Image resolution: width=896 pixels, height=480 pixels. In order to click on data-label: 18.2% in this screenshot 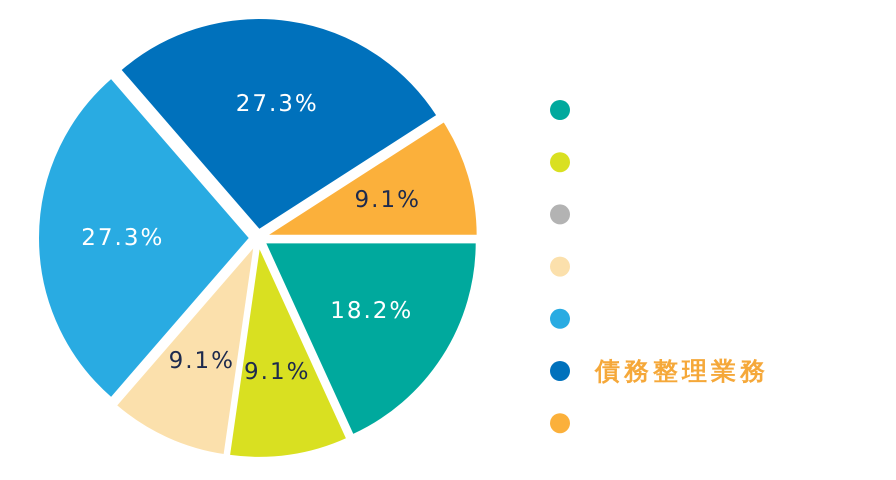, I will do `click(372, 311)`.